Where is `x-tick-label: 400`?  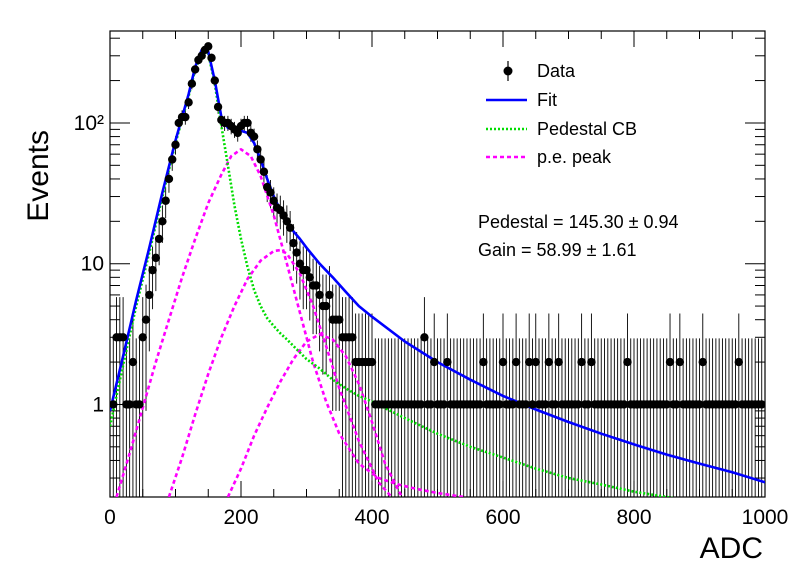
x-tick-label: 400 is located at coordinates (371, 517).